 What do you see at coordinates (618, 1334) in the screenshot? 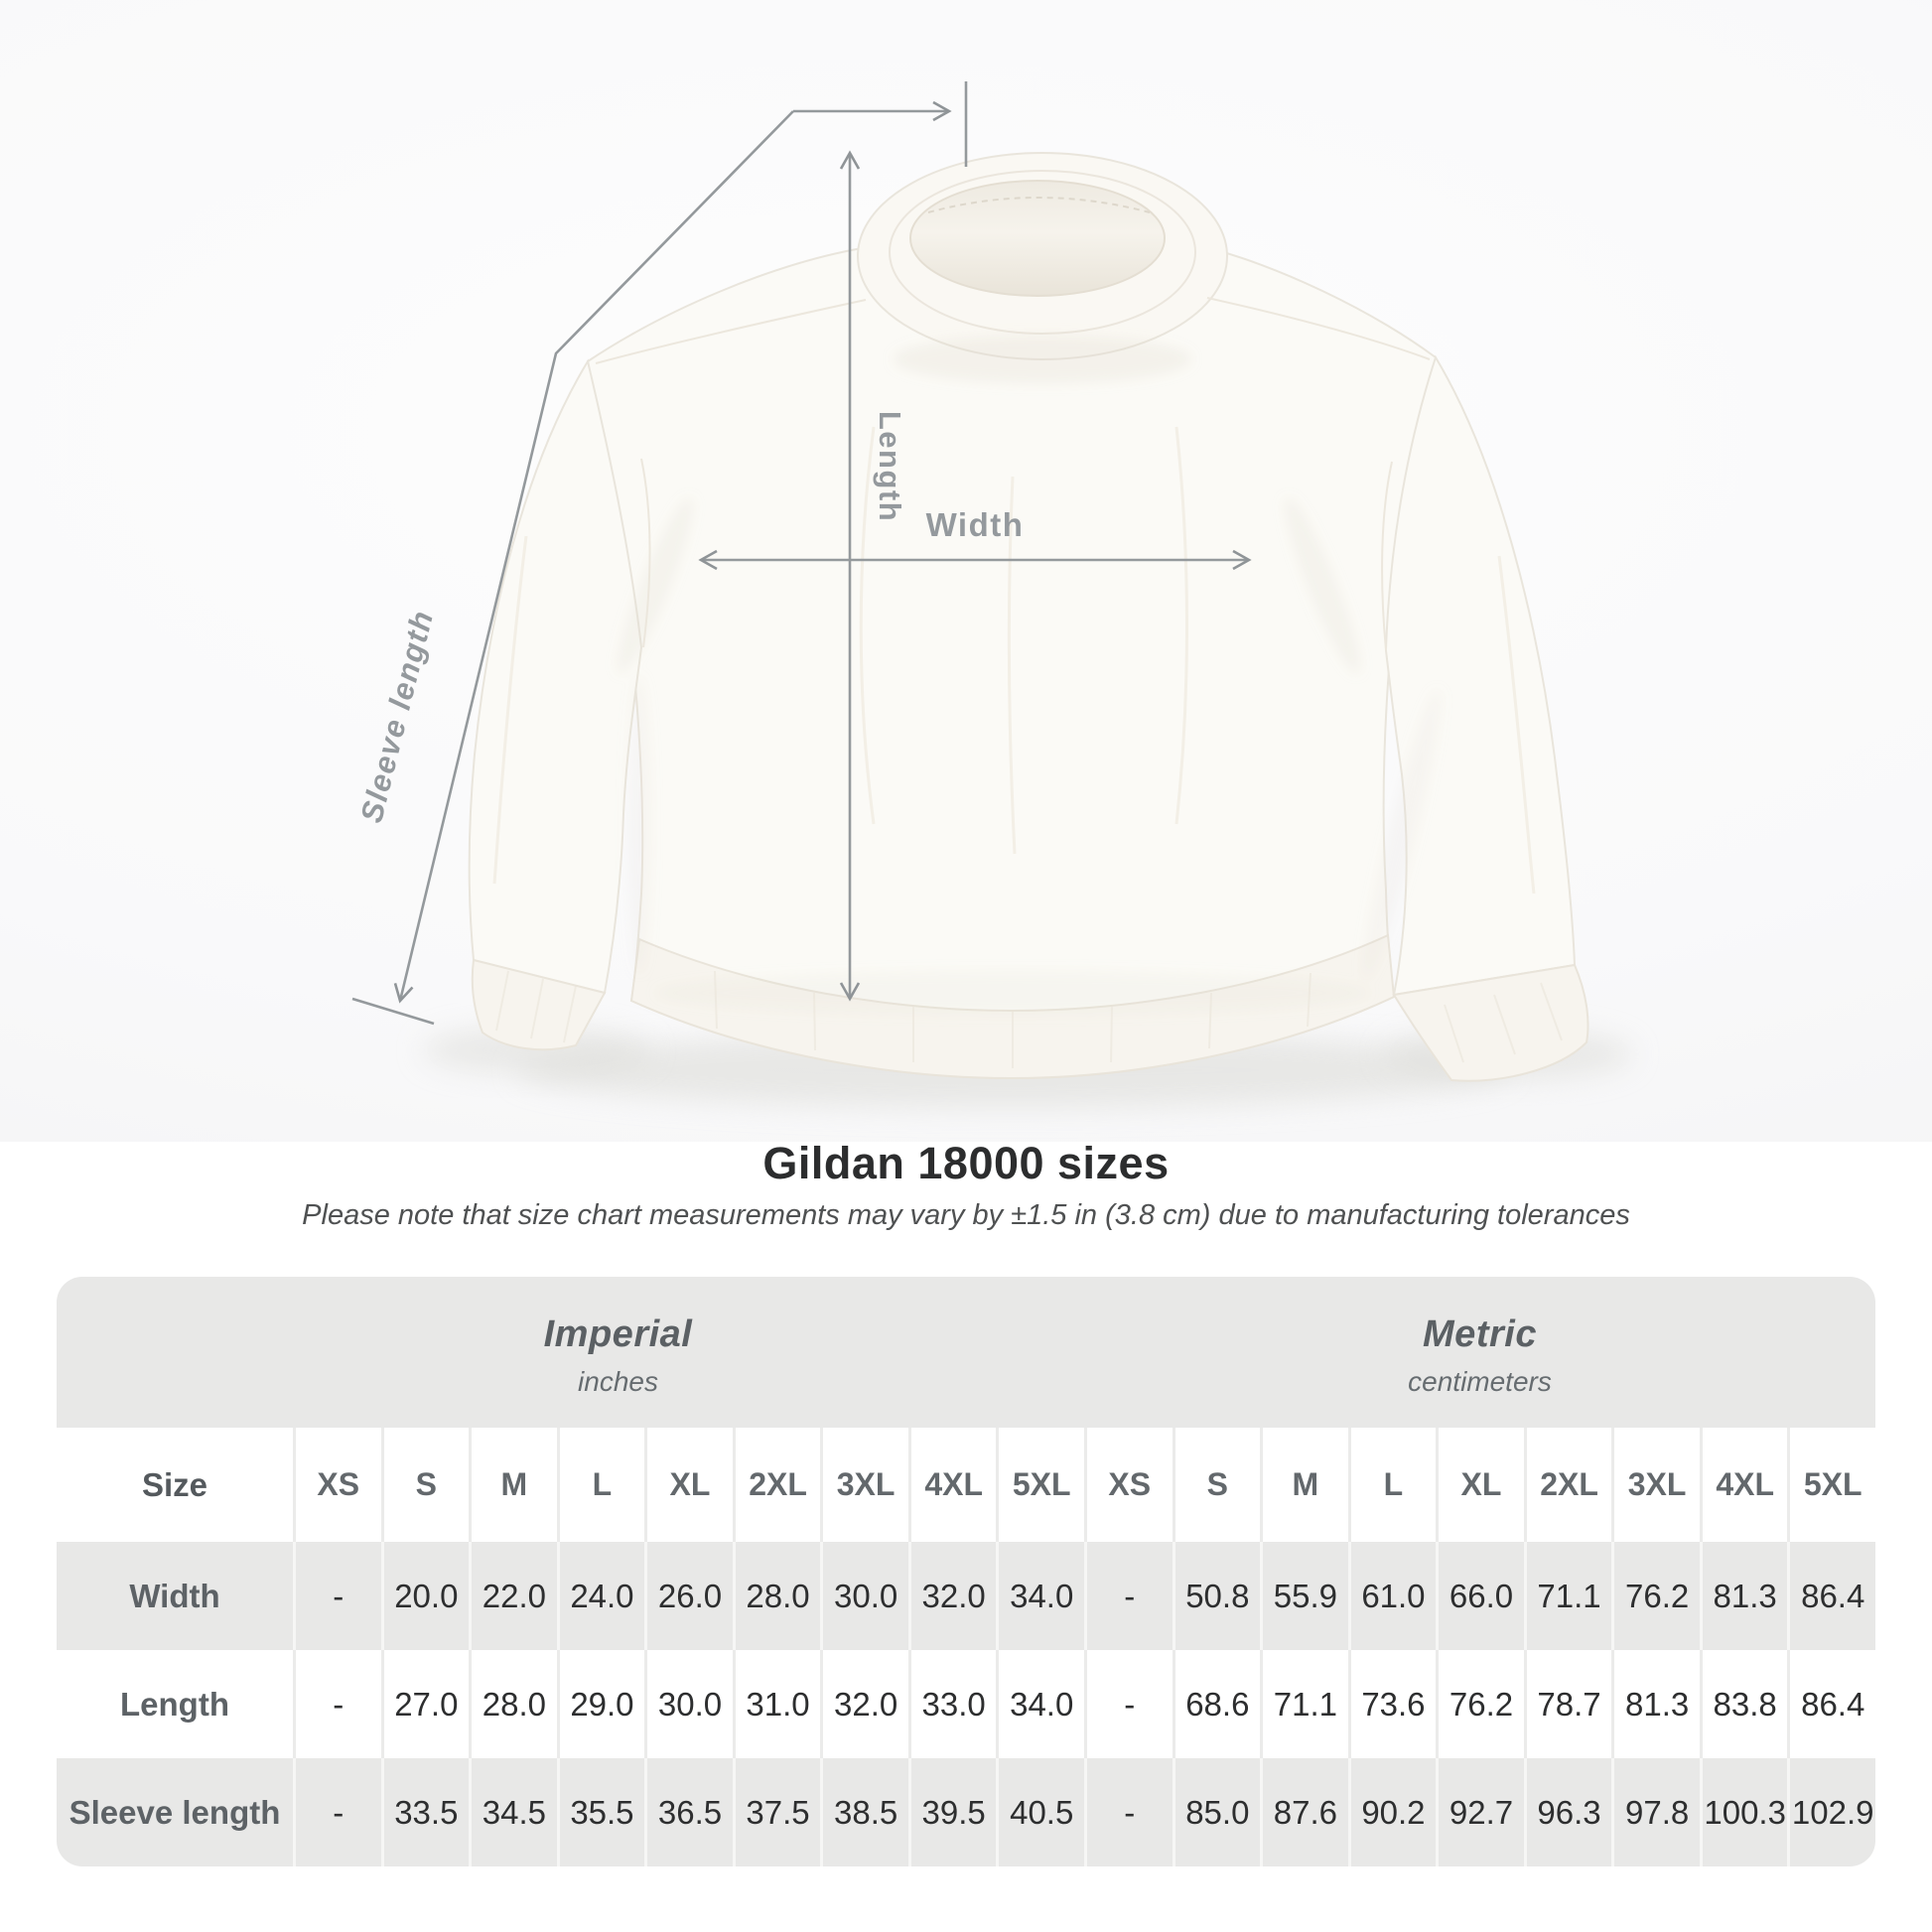
I see `imperial-title: Imperial` at bounding box center [618, 1334].